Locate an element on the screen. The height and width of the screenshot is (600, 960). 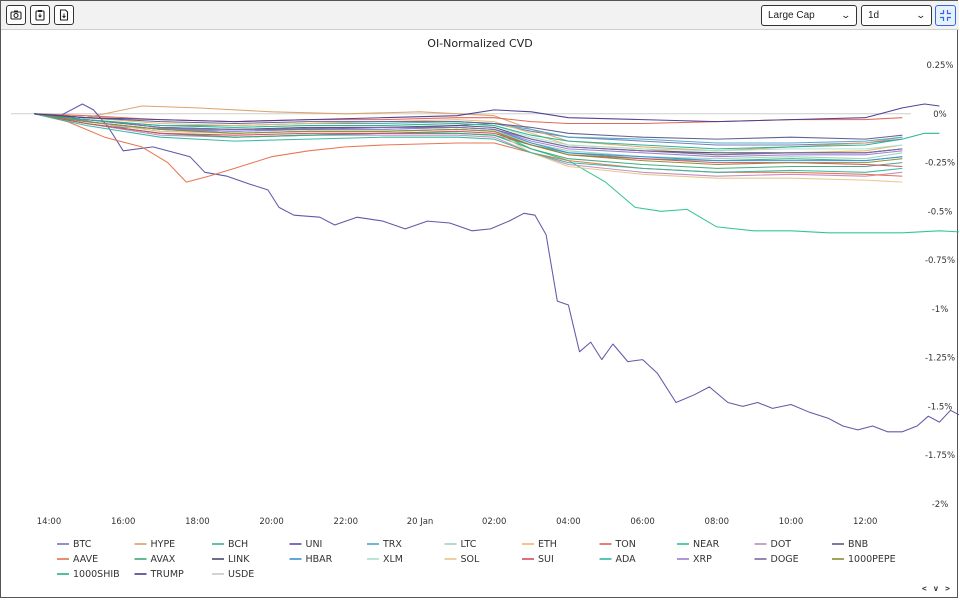
x-tick-label: 04:00 is located at coordinates (568, 522).